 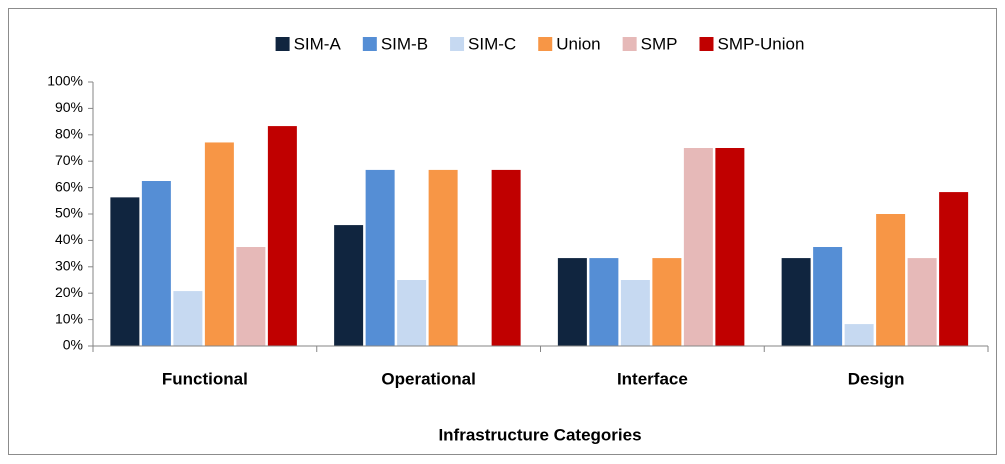 I want to click on y-tick-label: 80%, so click(x=69, y=134).